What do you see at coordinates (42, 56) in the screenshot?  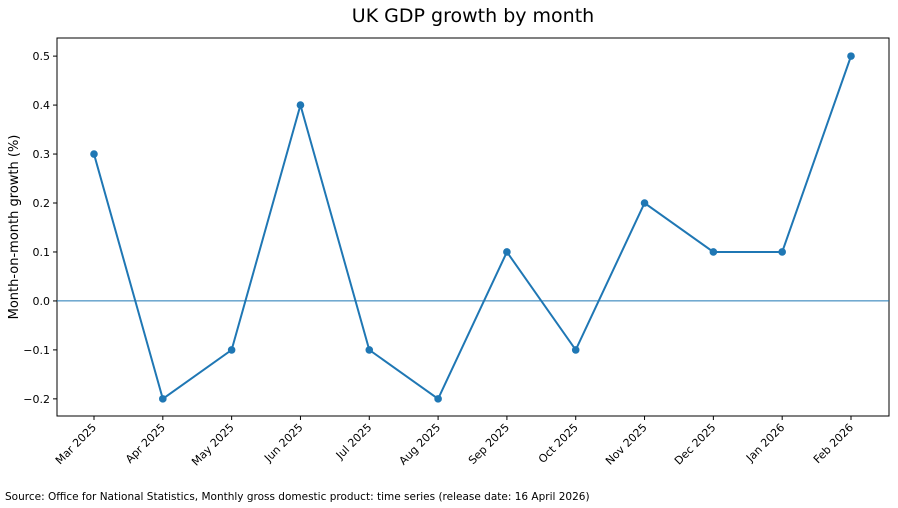 I see `y-tick-label: 0.5` at bounding box center [42, 56].